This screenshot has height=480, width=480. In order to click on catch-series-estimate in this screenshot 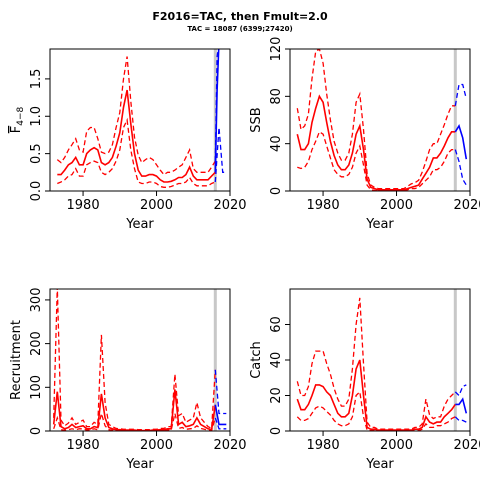, I will do `click(376, 395)`.